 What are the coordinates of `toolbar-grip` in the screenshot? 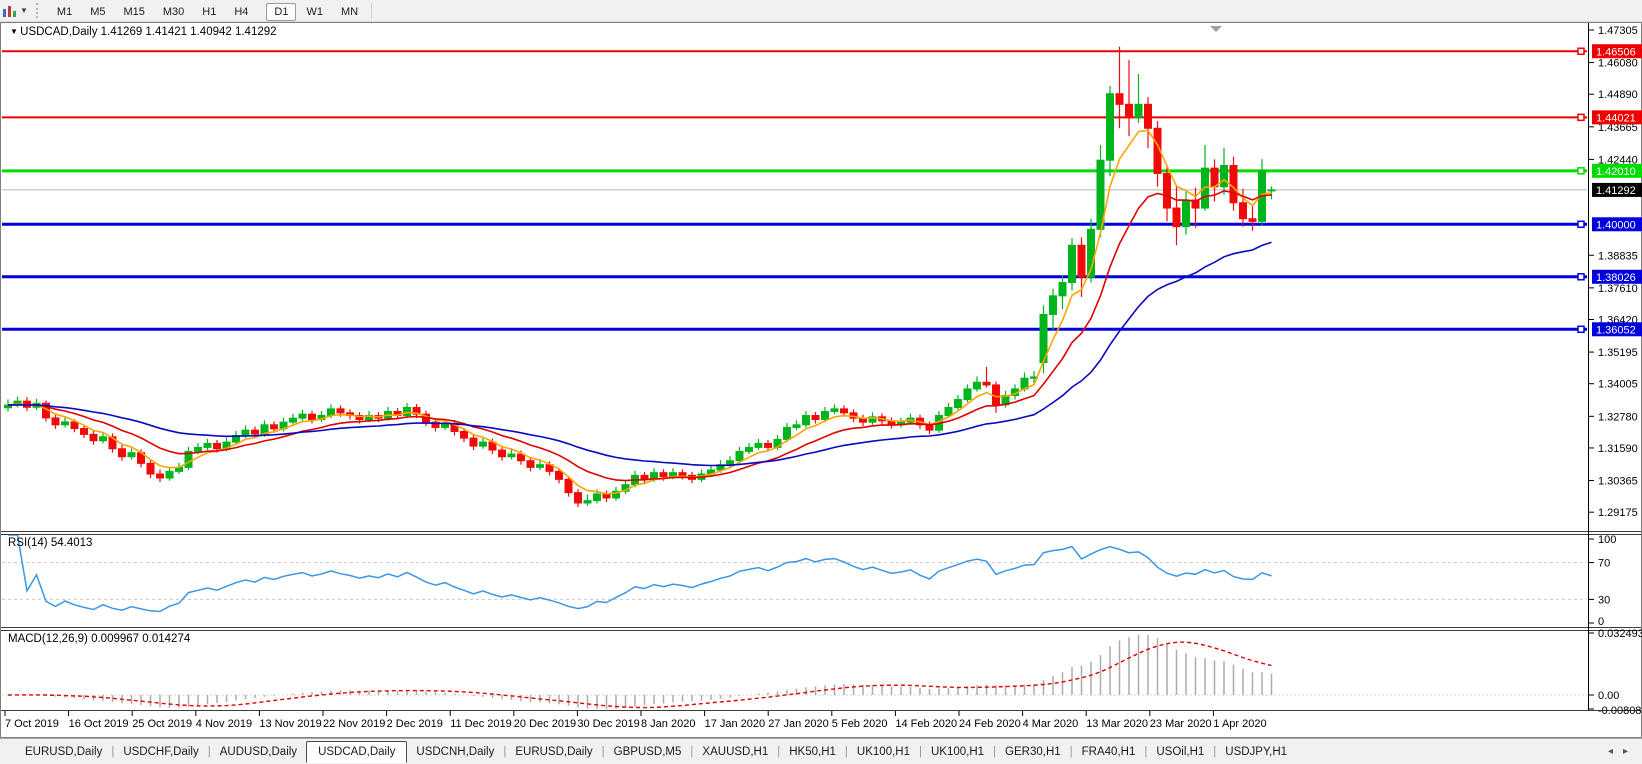 It's located at (38, 10).